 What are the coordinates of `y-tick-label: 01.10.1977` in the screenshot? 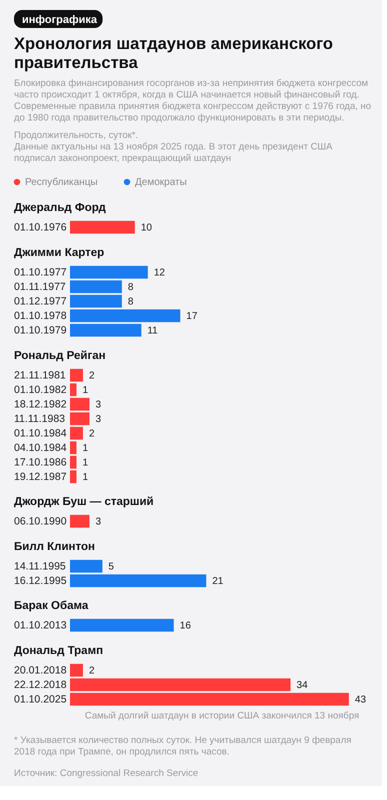 It's located at (40, 272).